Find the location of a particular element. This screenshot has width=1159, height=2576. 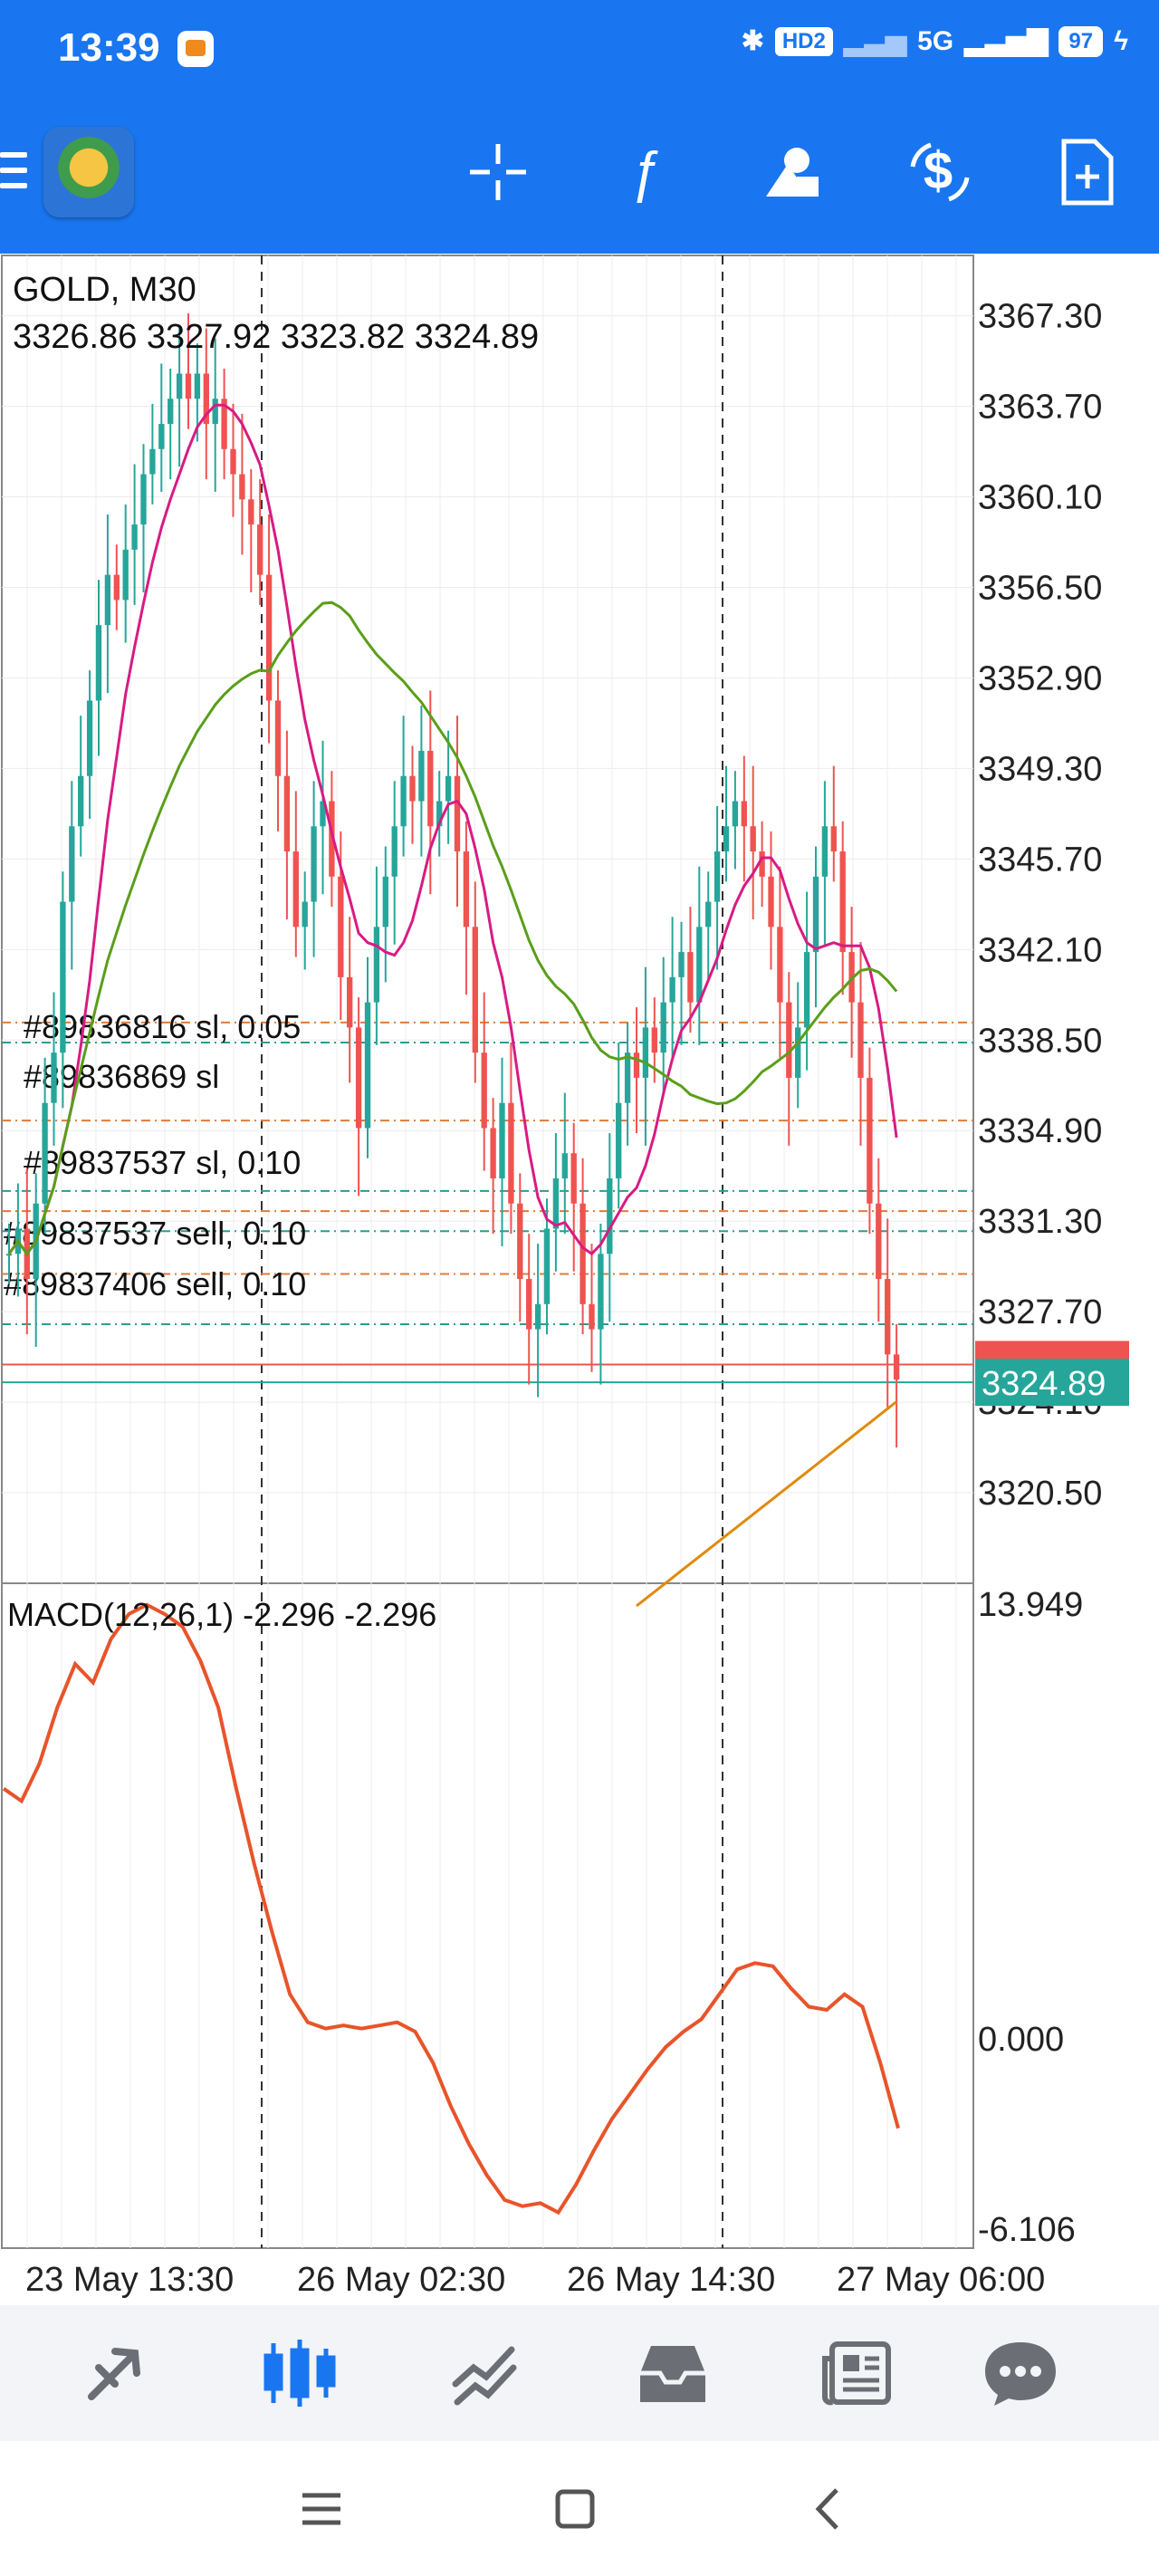

current-price-label: 3324.89 is located at coordinates (1044, 1384).